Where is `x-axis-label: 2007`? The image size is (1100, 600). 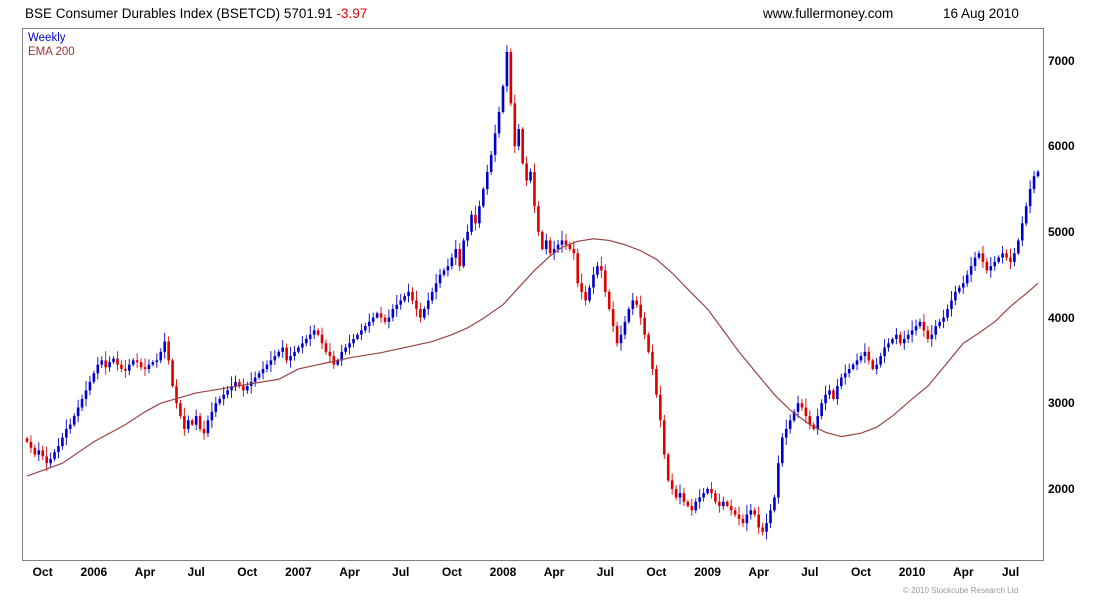 x-axis-label: 2007 is located at coordinates (298, 572).